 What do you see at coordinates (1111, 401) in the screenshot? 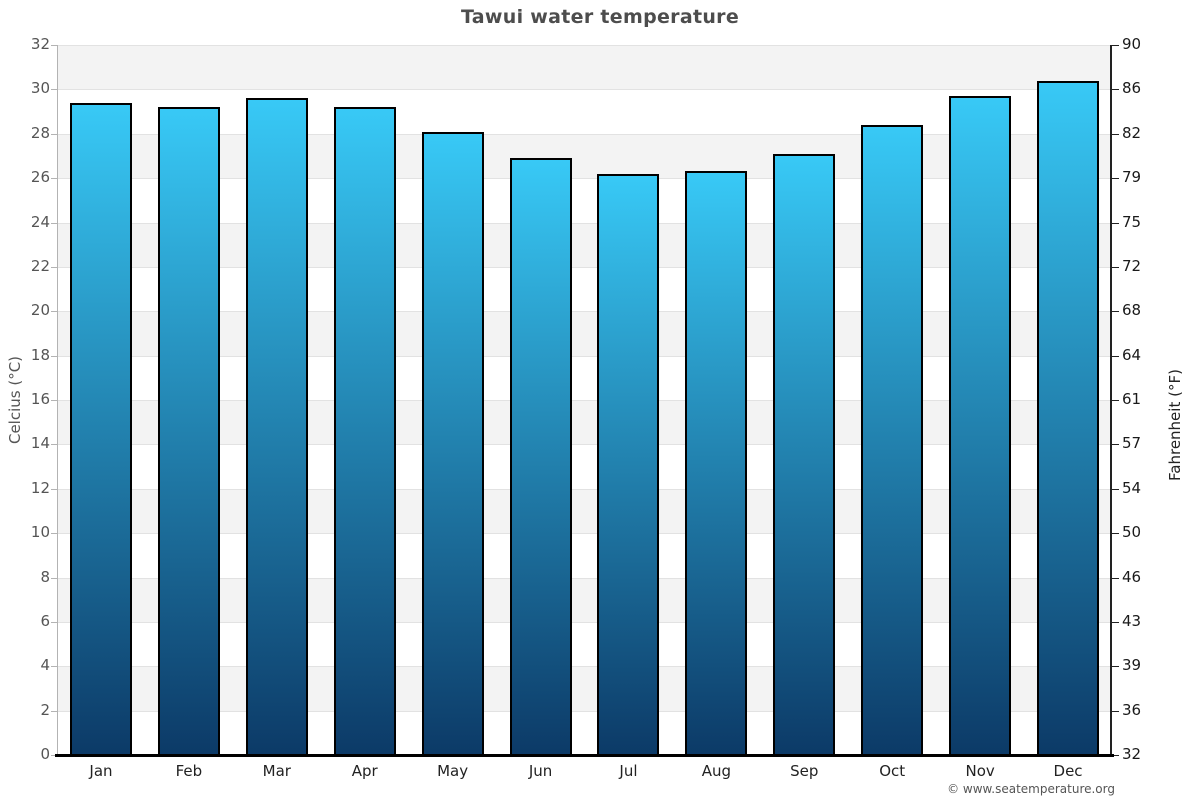
I see `y-axis-line-right` at bounding box center [1111, 401].